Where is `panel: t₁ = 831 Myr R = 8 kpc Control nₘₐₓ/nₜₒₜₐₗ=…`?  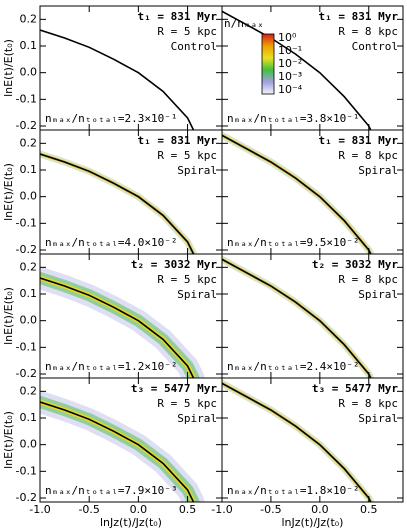
panel: t₁ = 831 Myr R = 8 kpc Control nₘₐₓ/nₜₒₜₐₗ=… is located at coordinates (312, 68).